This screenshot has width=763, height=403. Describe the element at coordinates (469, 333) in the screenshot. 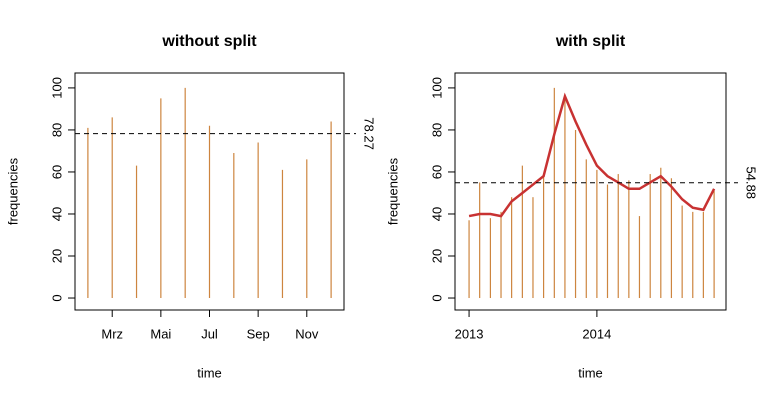

I see `x-tick-label: 2013` at that location.